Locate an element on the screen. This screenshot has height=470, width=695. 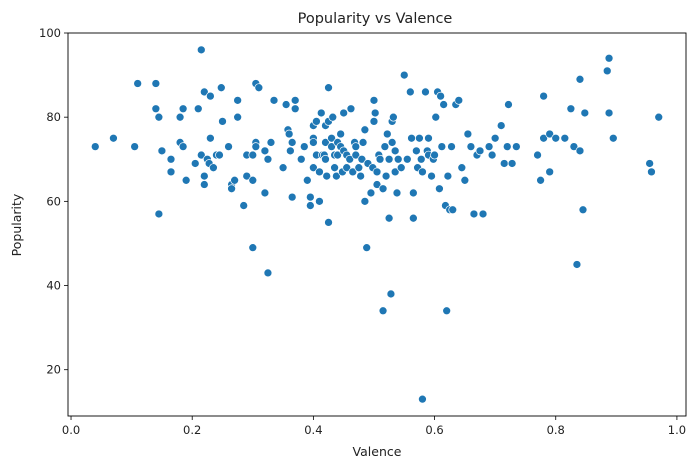
y-tick-label: 60 is located at coordinates (53, 201).